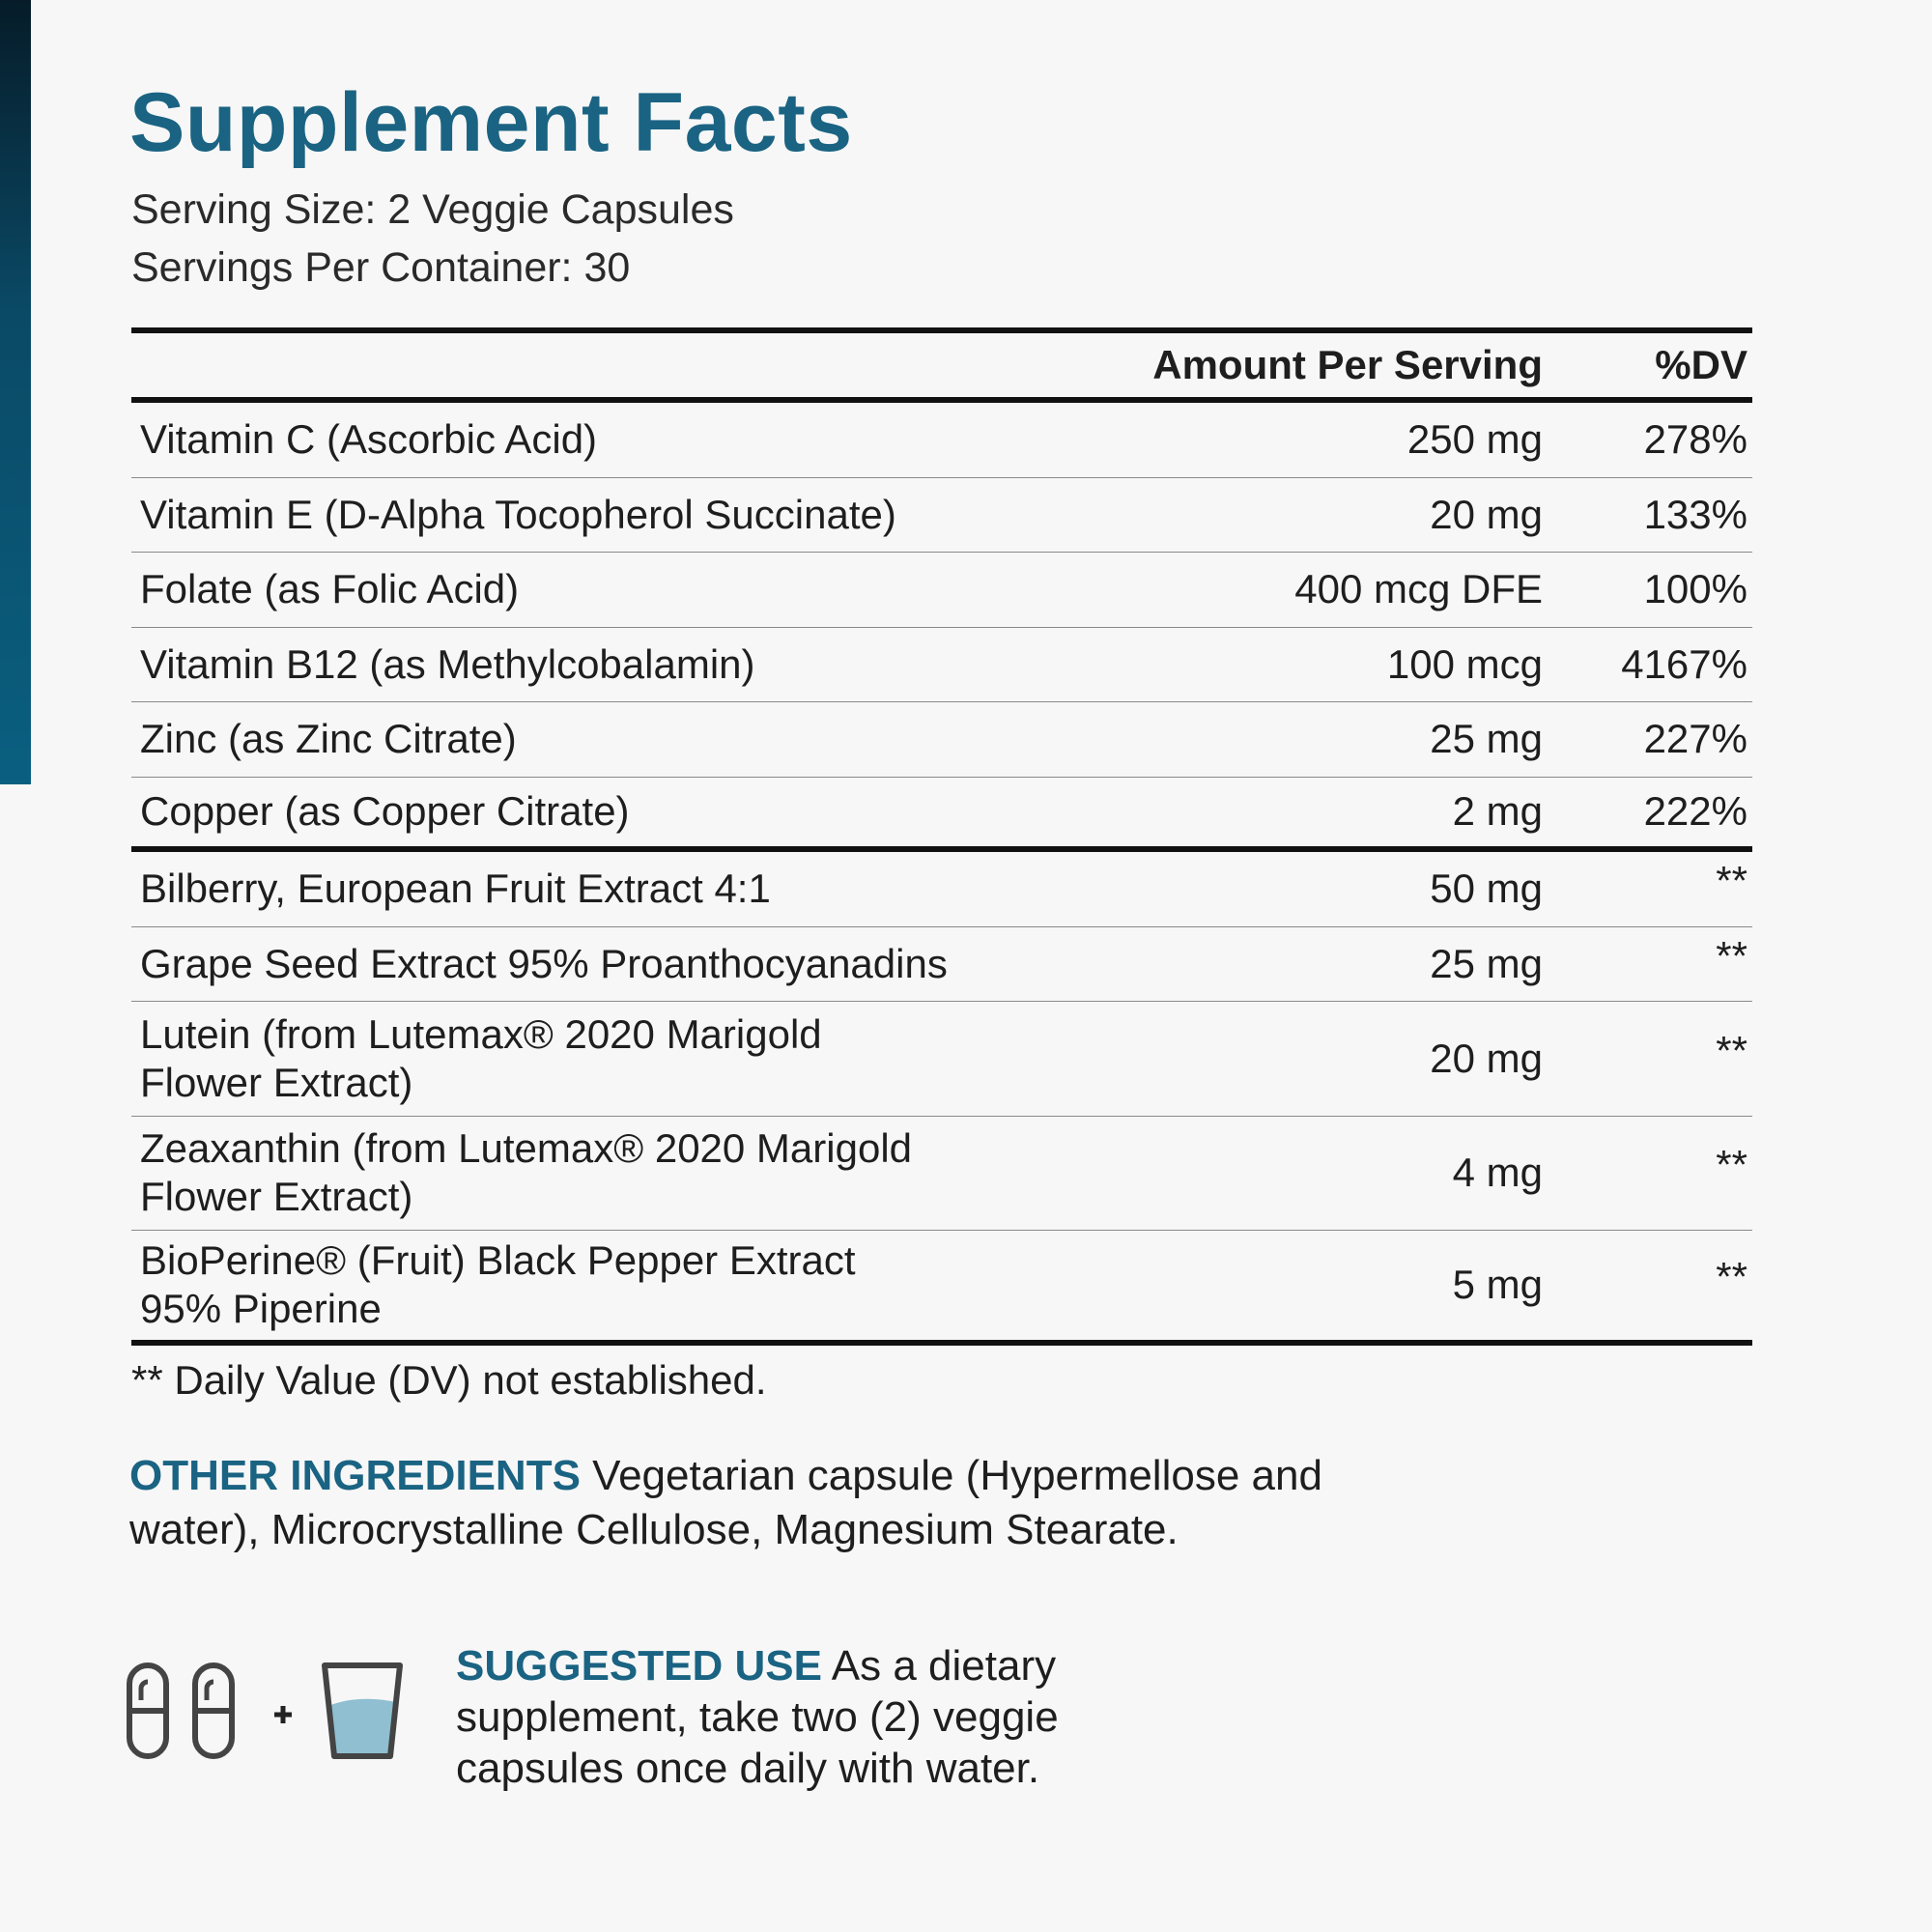 This screenshot has width=1932, height=1932. Describe the element at coordinates (447, 663) in the screenshot. I see `name-line: Vitamin B12 (as Methylcobalamin)` at that location.